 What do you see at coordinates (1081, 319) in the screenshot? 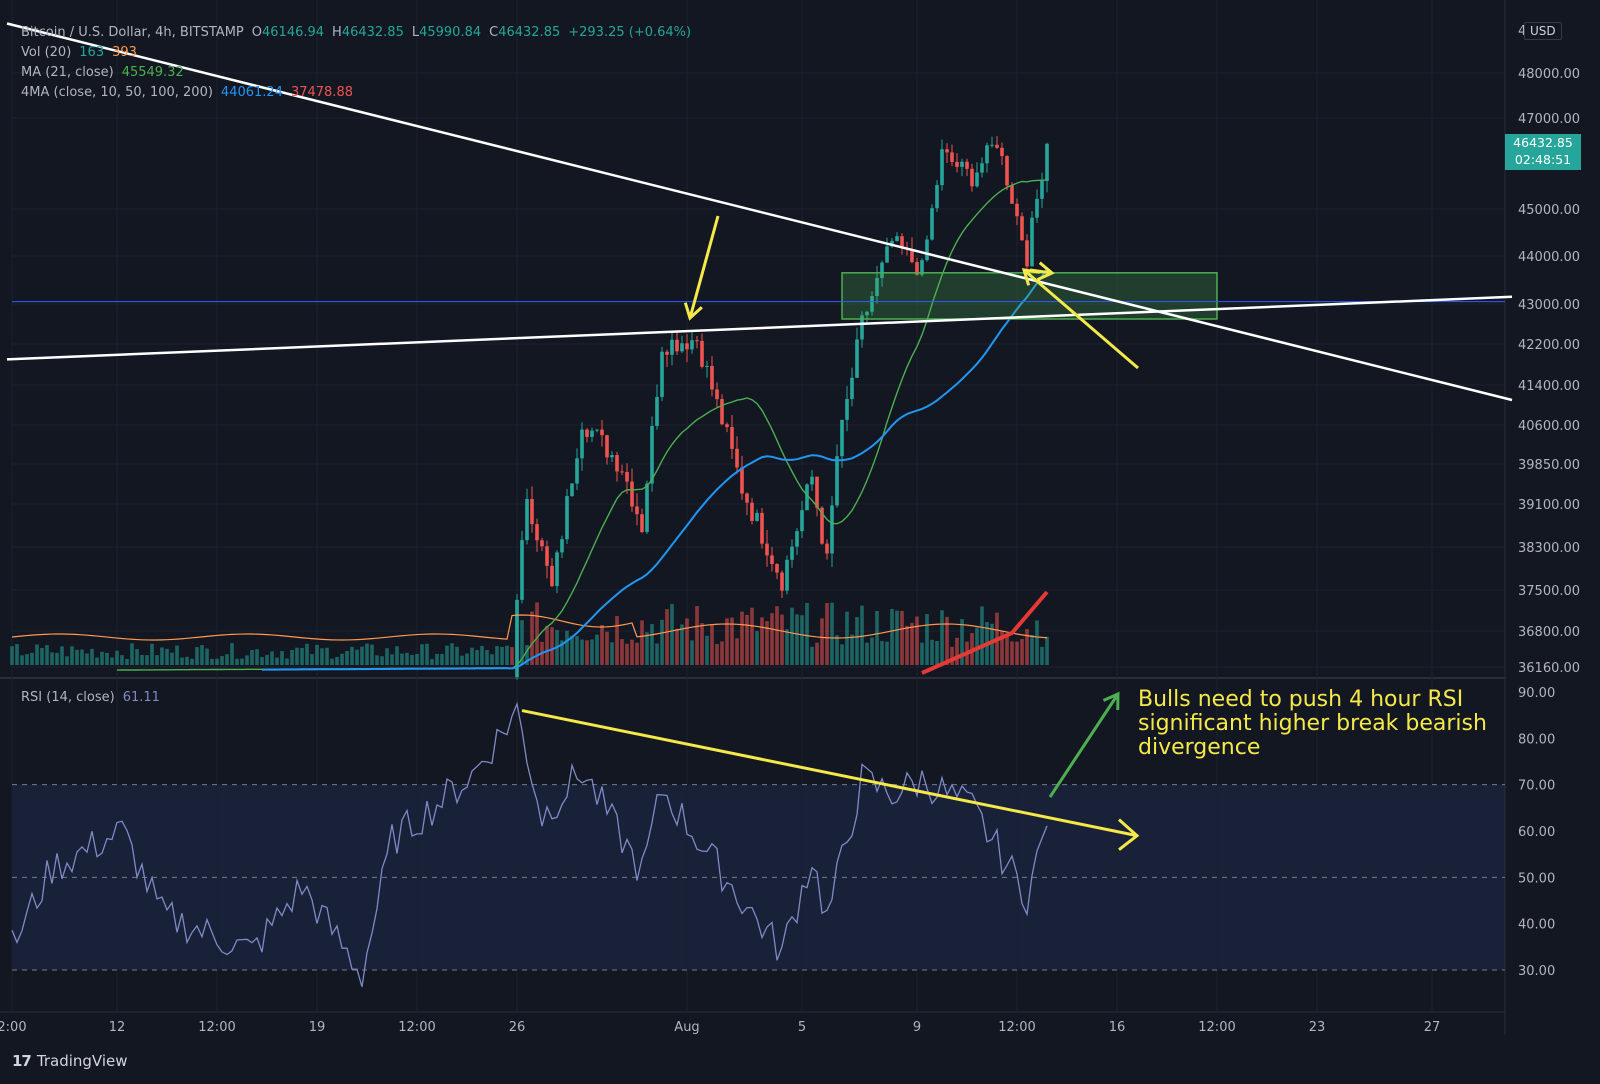
I see `arrow-shaft` at bounding box center [1081, 319].